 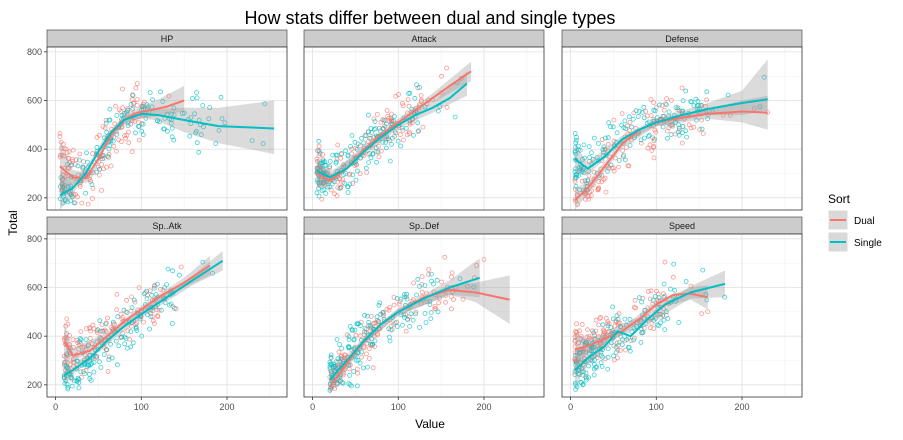 What do you see at coordinates (167, 226) in the screenshot?
I see `facet-strip-label: Sp..Atk` at bounding box center [167, 226].